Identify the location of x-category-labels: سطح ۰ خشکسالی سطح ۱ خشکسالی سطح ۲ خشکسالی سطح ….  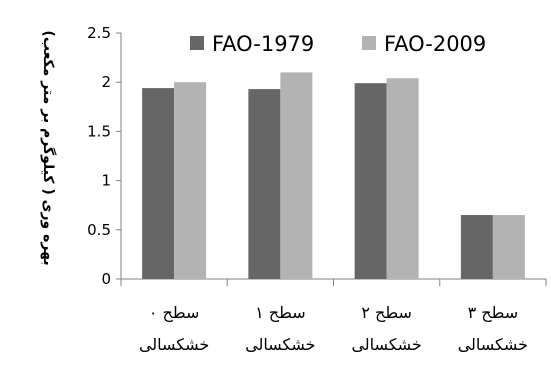
(333, 328).